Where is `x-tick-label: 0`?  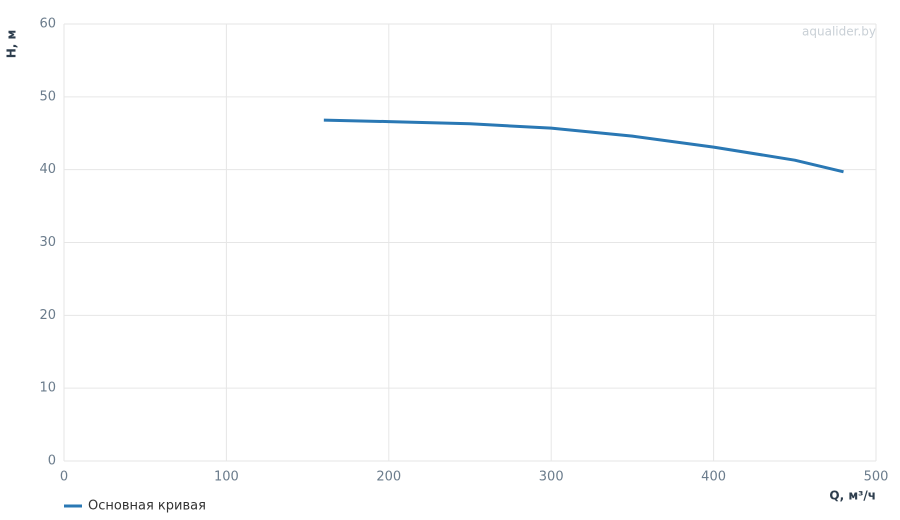
x-tick-label: 0 is located at coordinates (64, 477).